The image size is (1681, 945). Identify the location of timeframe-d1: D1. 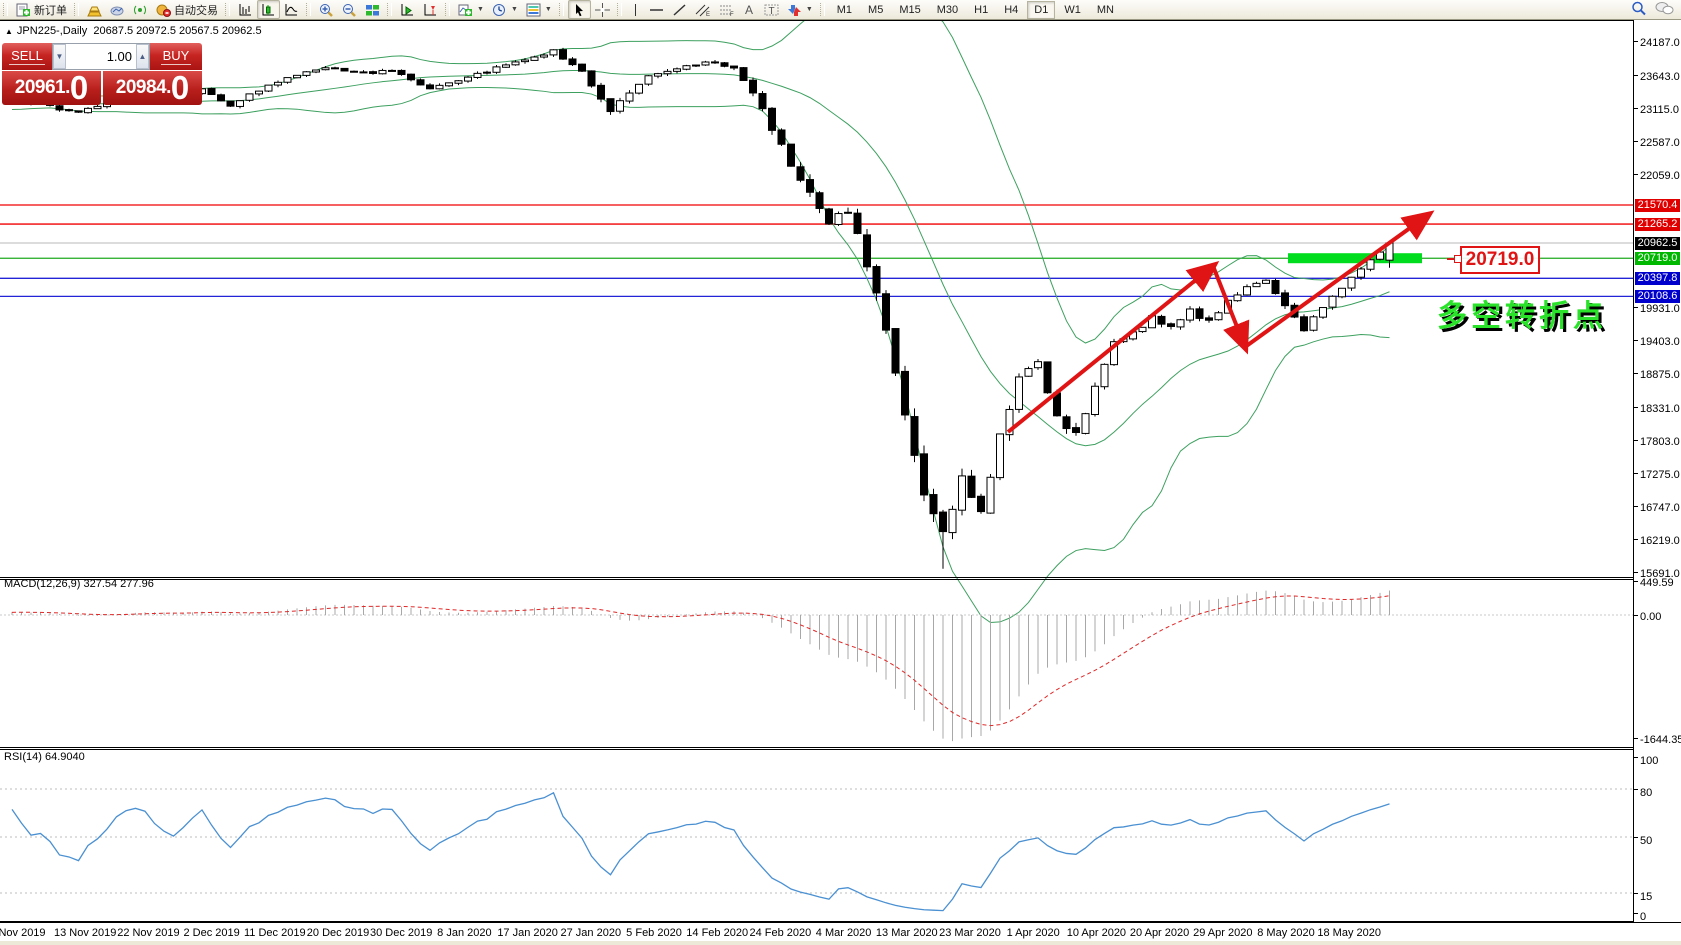
(1041, 9).